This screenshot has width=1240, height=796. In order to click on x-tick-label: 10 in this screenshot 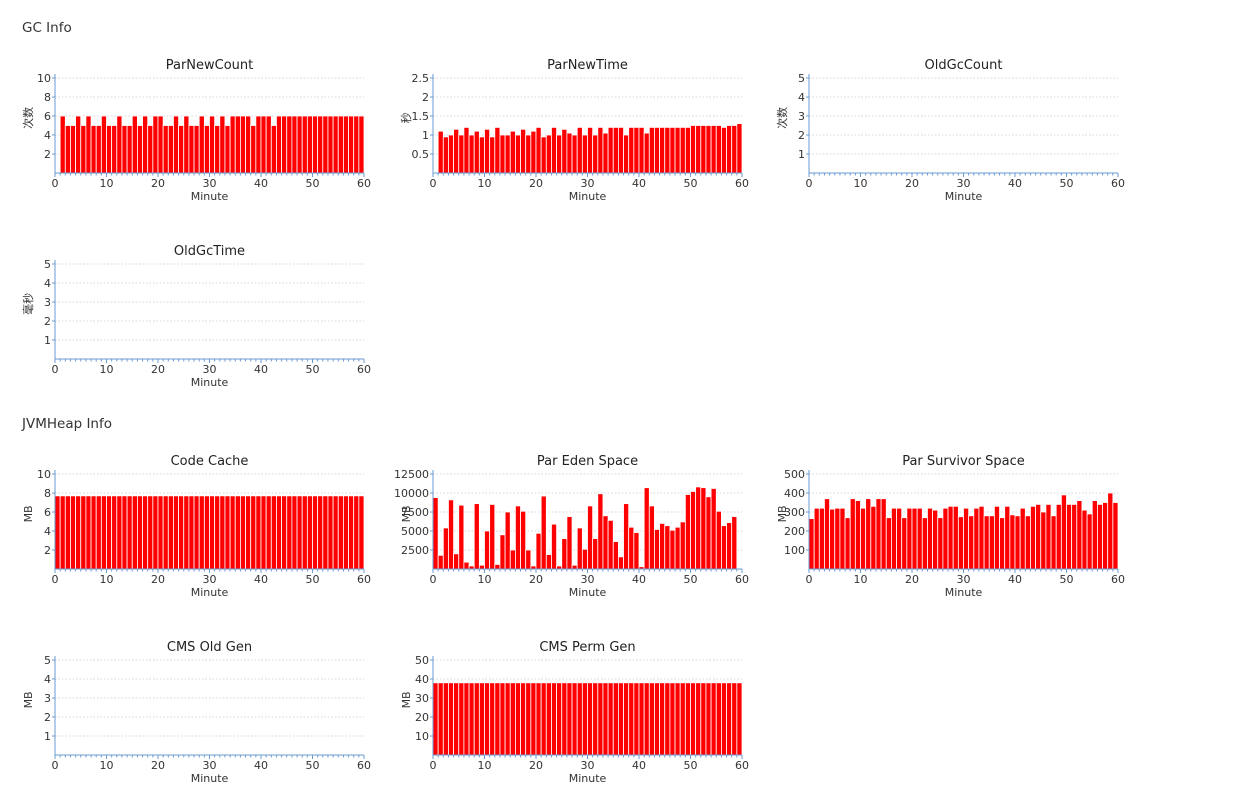, I will do `click(107, 765)`.